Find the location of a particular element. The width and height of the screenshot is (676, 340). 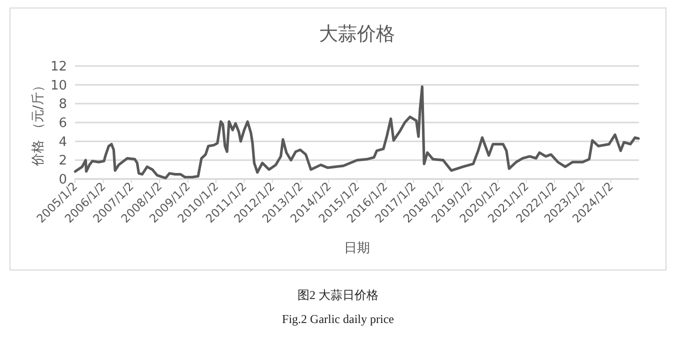

x-axis-title: 日期 is located at coordinates (357, 248).